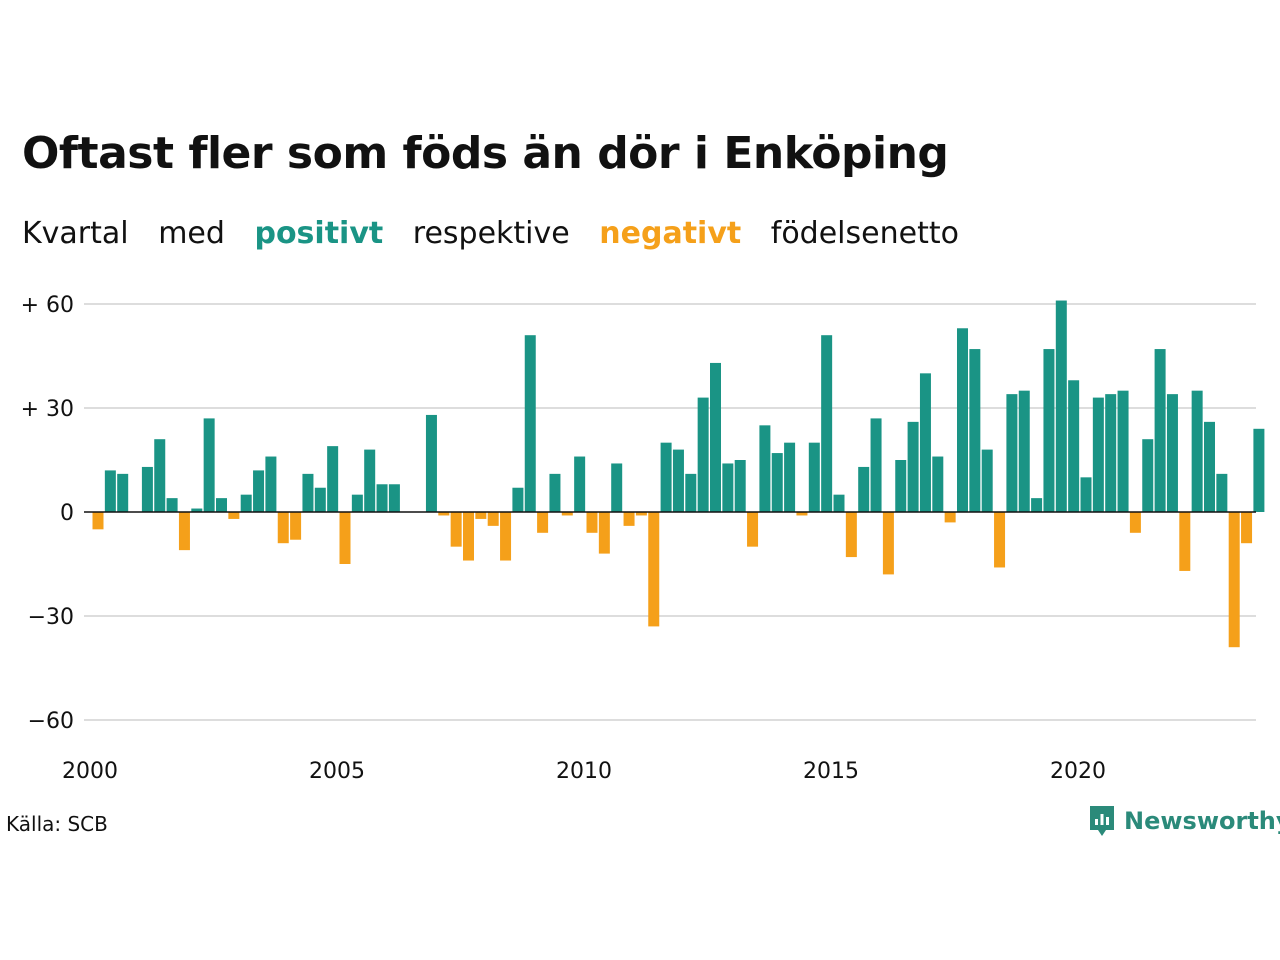 This screenshot has width=1280, height=960. What do you see at coordinates (337, 771) in the screenshot?
I see `x-tick-label: 2005` at bounding box center [337, 771].